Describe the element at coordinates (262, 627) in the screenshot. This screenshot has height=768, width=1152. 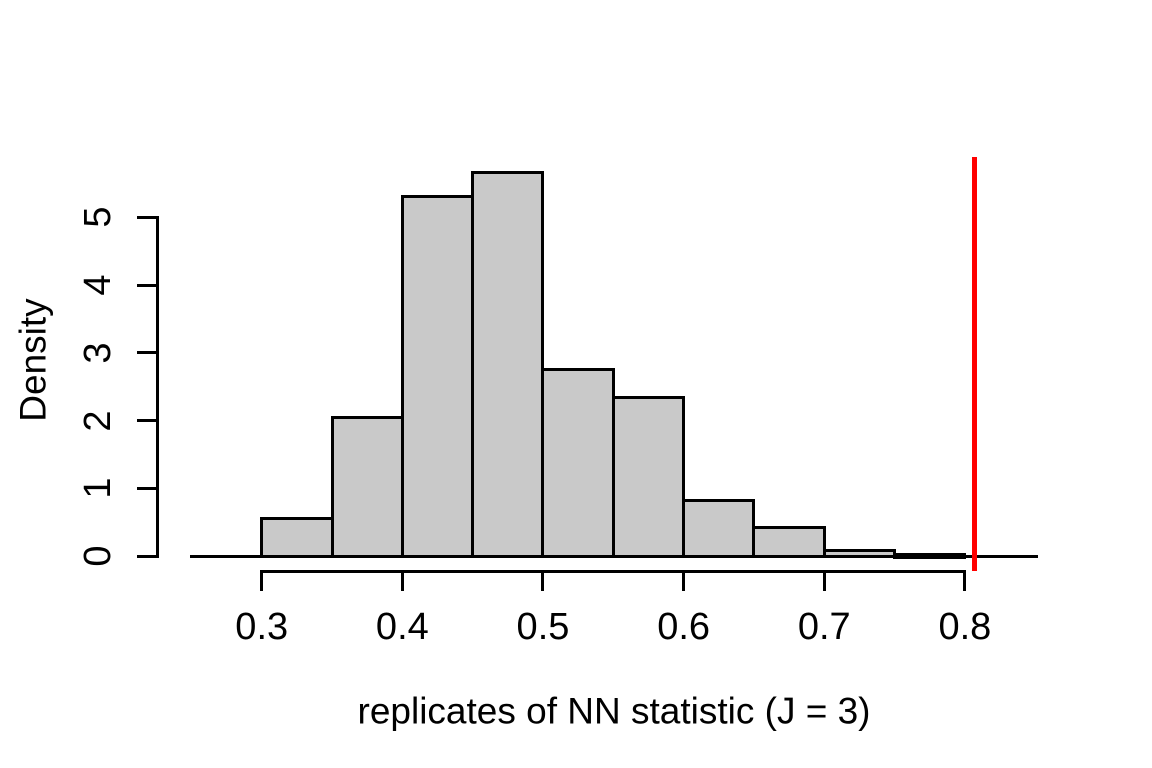
I see `x-tick-label: 0.3` at that location.